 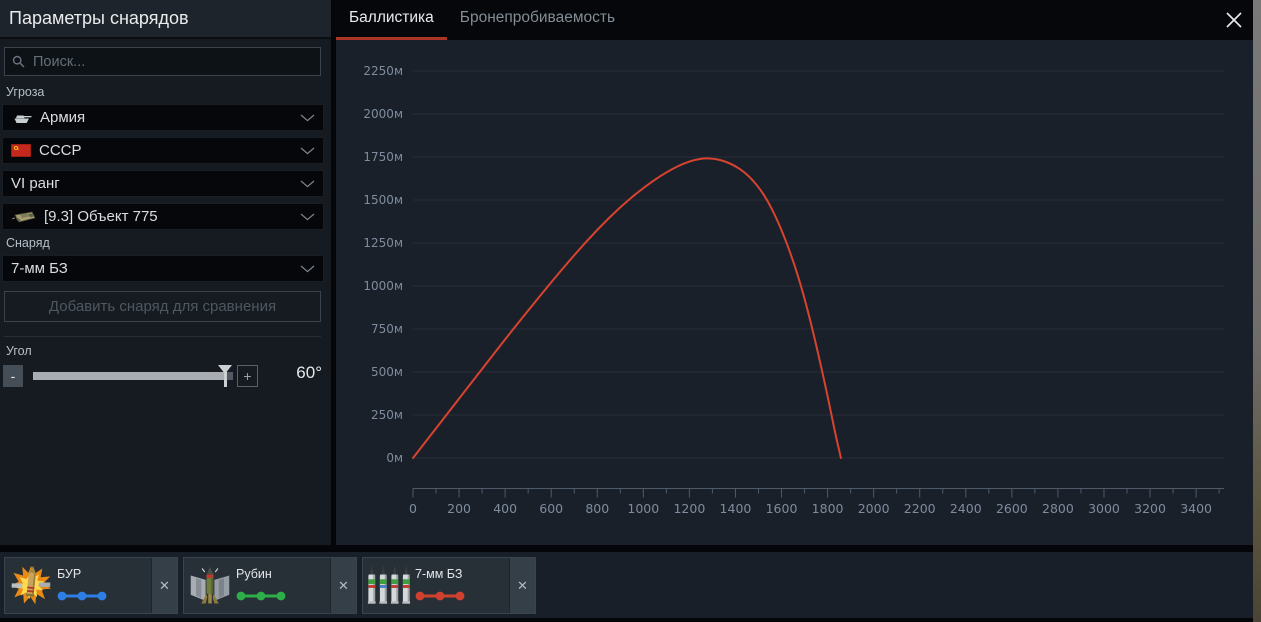 I want to click on dropdown-branch-label: Армия, so click(x=63, y=117).